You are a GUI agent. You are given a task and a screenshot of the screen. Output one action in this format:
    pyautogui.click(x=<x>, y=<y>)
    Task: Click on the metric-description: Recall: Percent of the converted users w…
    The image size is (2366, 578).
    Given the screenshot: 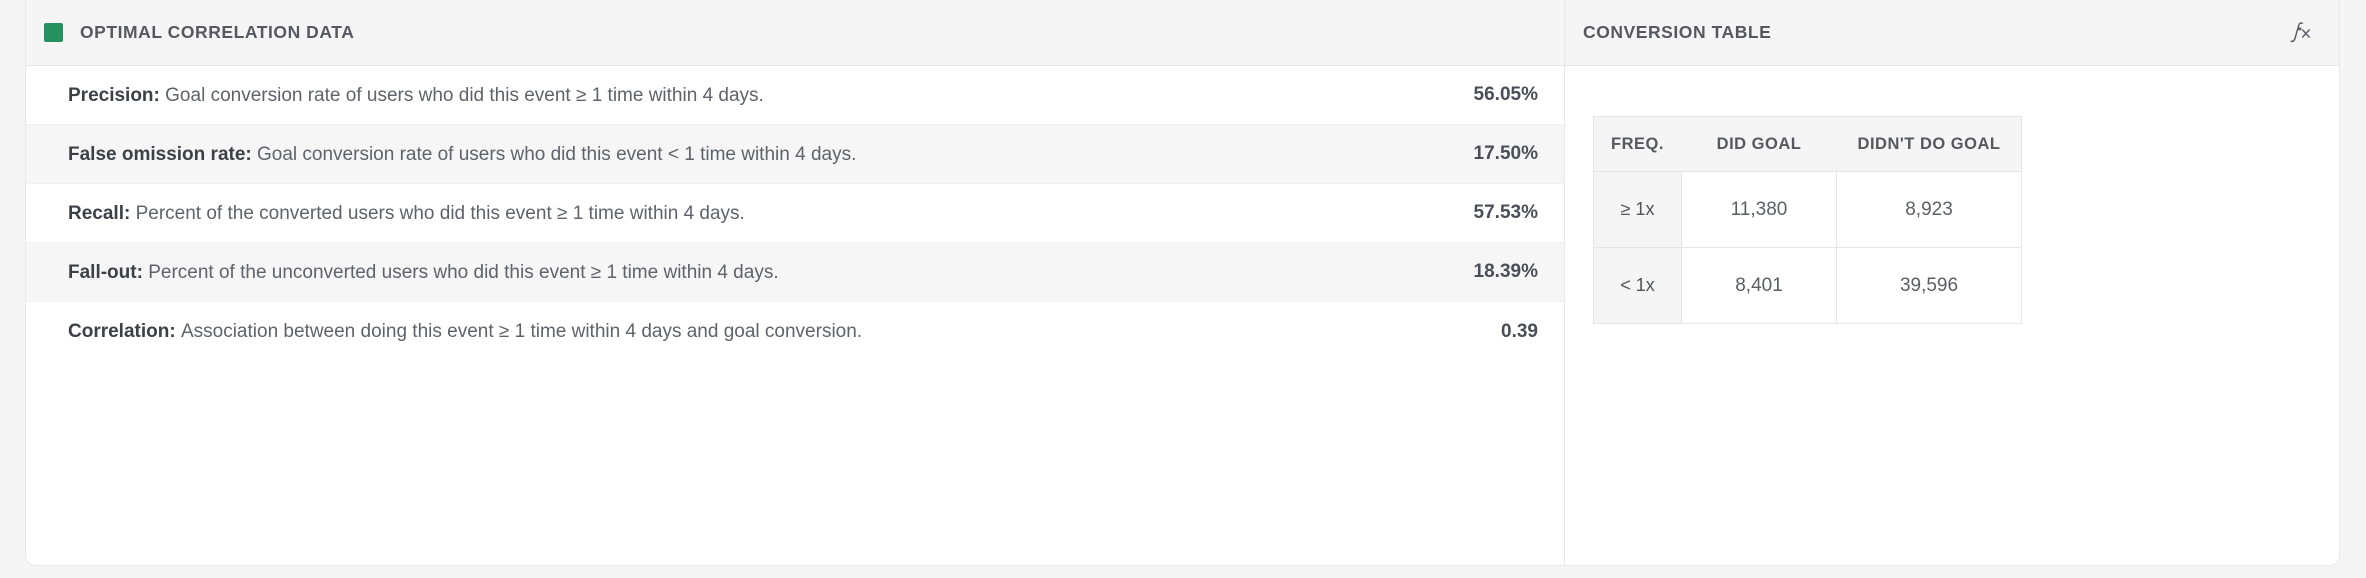 What is the action you would take?
    pyautogui.click(x=406, y=213)
    